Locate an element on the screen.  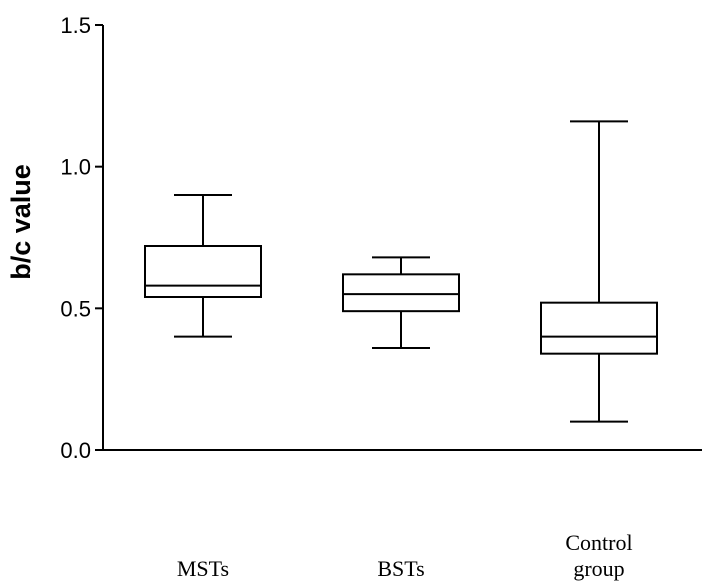
y-tick-label: 0.5 is located at coordinates (75, 308).